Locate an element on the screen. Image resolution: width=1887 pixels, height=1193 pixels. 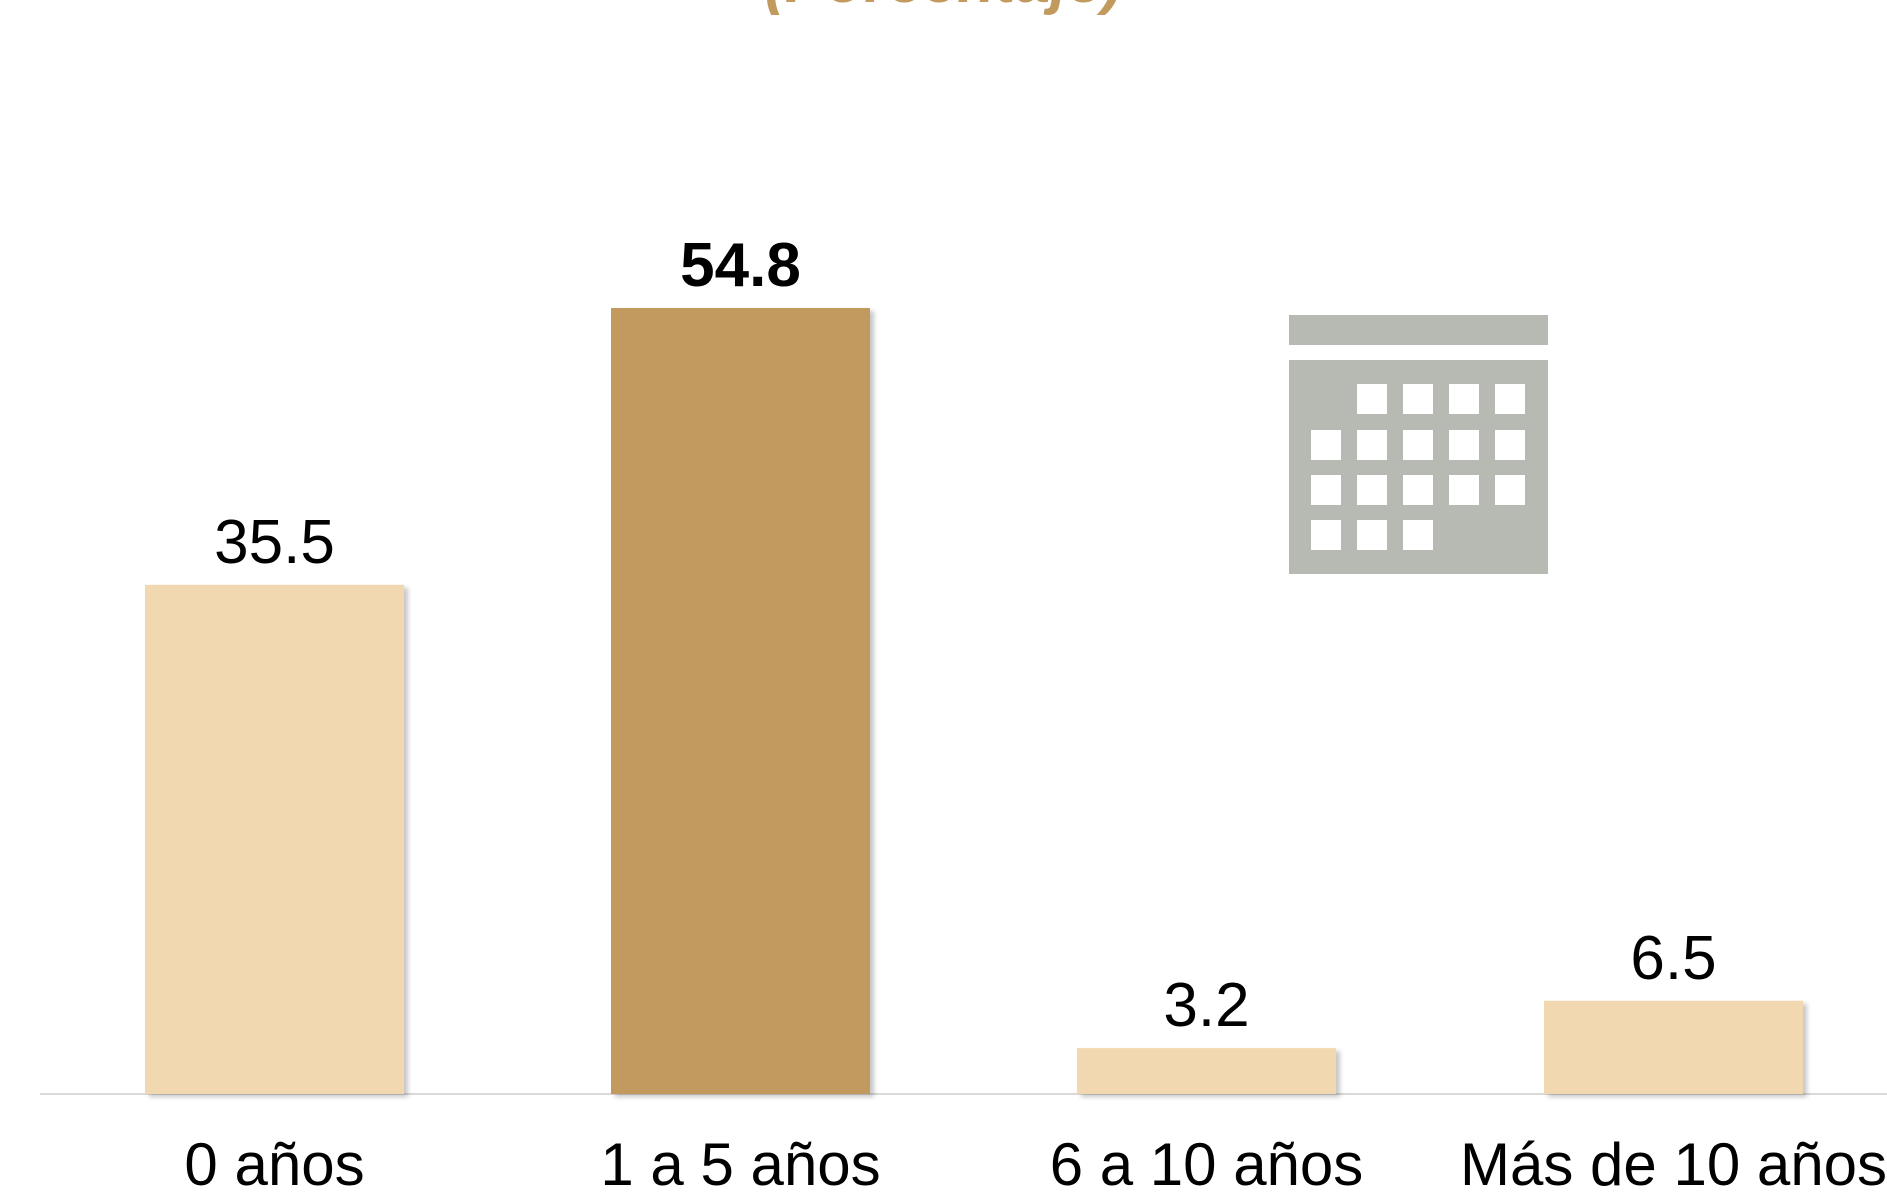
data-label-1: 54.8 is located at coordinates (740, 265).